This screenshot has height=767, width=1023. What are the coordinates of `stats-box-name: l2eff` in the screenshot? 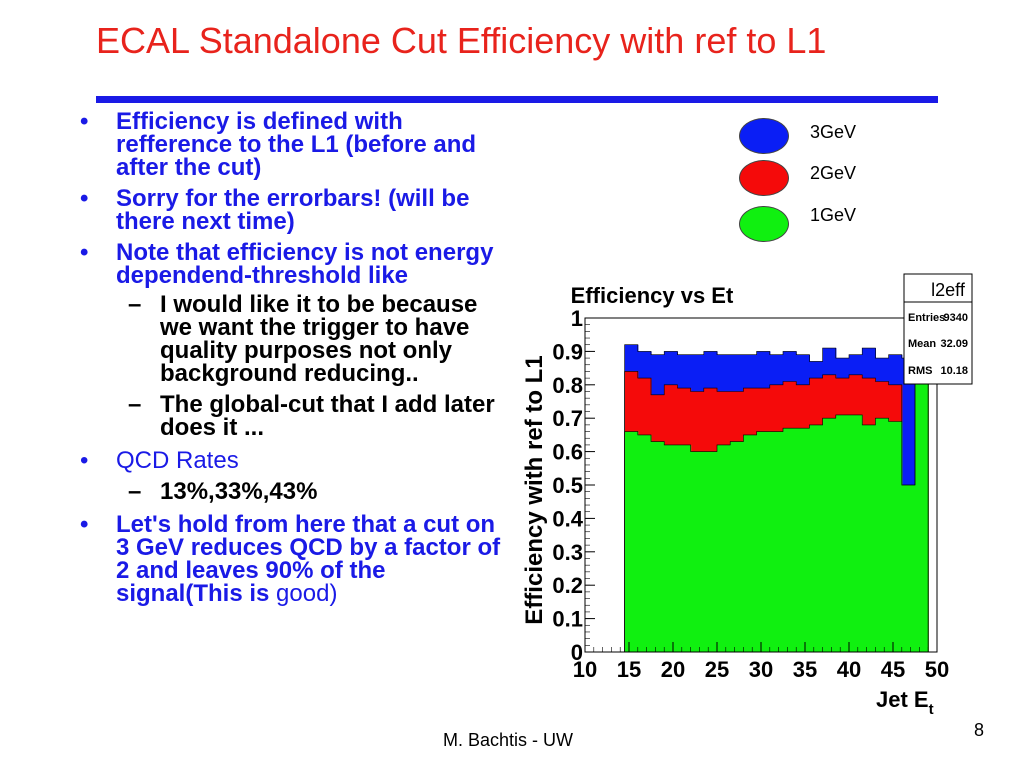 It's located at (948, 290).